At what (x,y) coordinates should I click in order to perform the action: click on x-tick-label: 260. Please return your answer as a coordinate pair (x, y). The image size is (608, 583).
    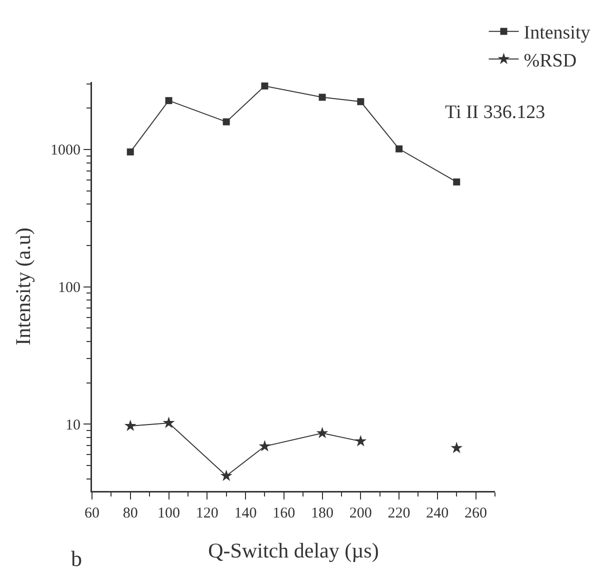
    Looking at the image, I should click on (476, 514).